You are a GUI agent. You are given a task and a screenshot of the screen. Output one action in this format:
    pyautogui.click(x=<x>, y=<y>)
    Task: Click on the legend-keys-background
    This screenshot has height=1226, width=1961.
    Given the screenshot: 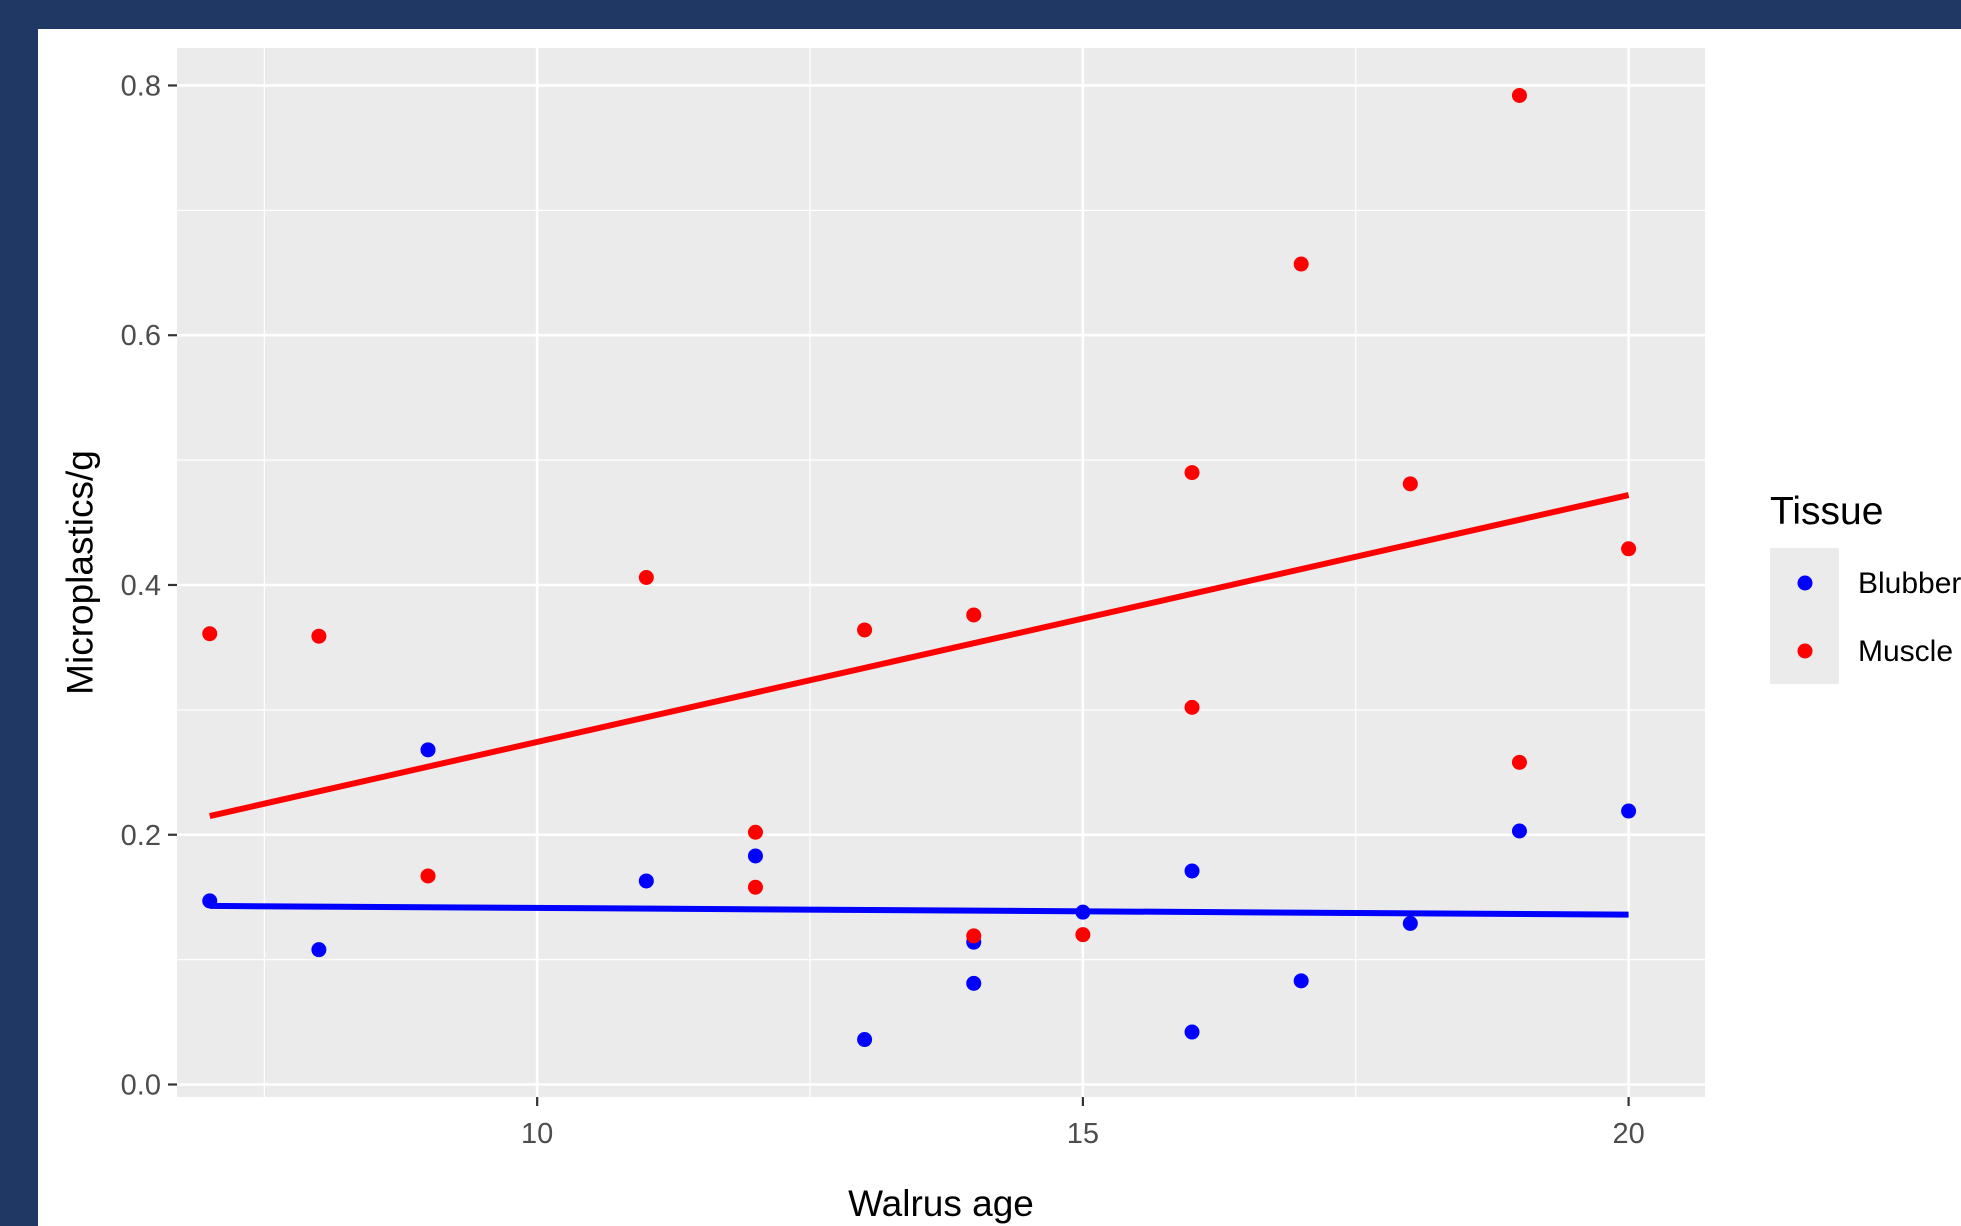 What is the action you would take?
    pyautogui.click(x=1804, y=616)
    